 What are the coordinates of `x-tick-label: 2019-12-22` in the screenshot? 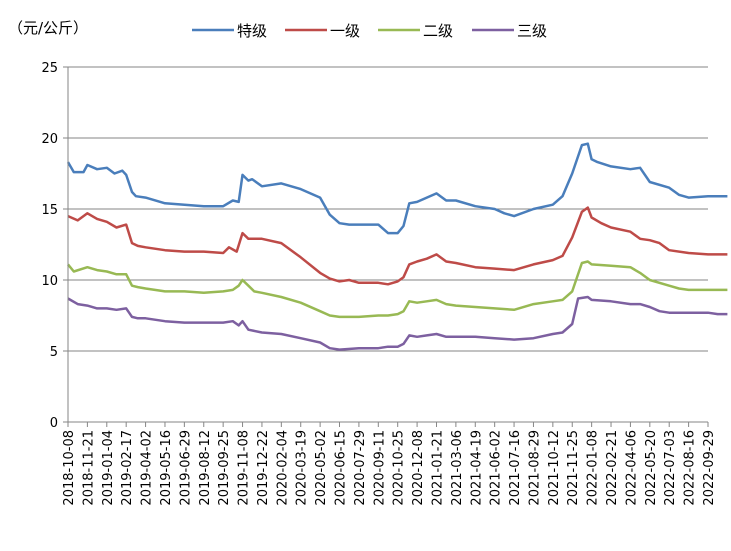 It's located at (263, 468).